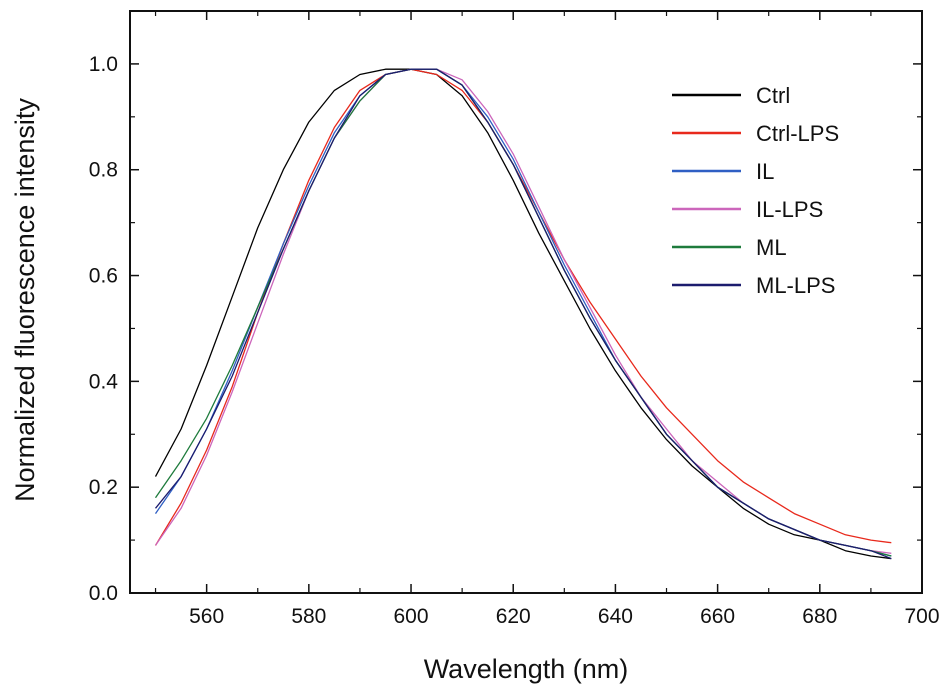  Describe the element at coordinates (789, 209) in the screenshot. I see `legend-label: IL-LPS` at that location.